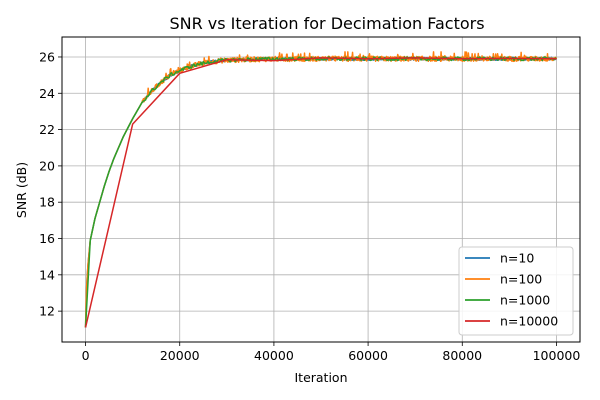  I want to click on legend-label: n=100, so click(521, 279).